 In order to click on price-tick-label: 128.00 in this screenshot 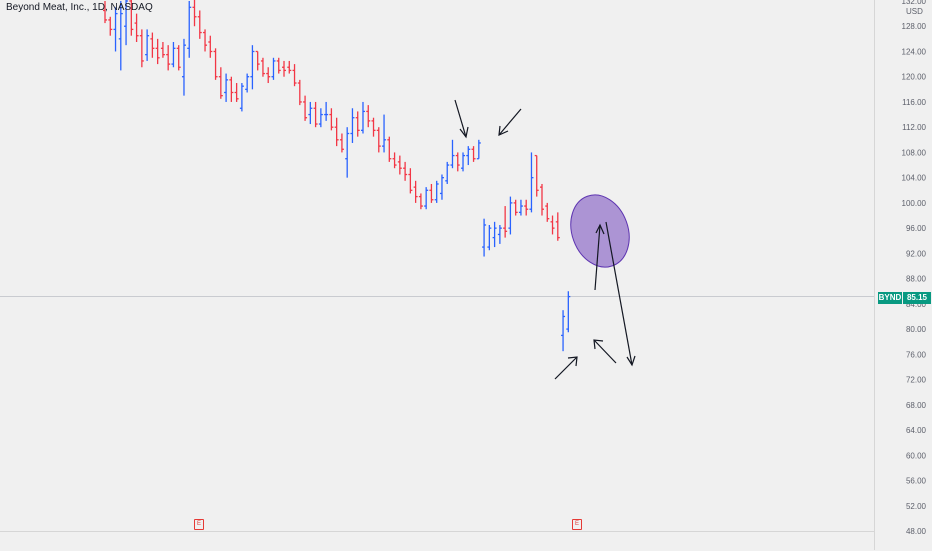, I will do `click(914, 26)`.